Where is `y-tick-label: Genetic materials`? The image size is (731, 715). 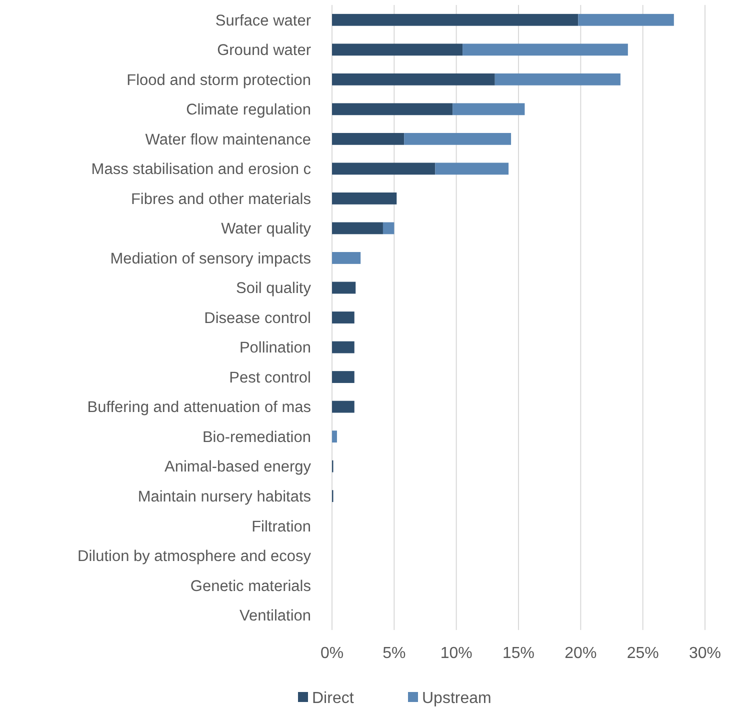 y-tick-label: Genetic materials is located at coordinates (251, 586).